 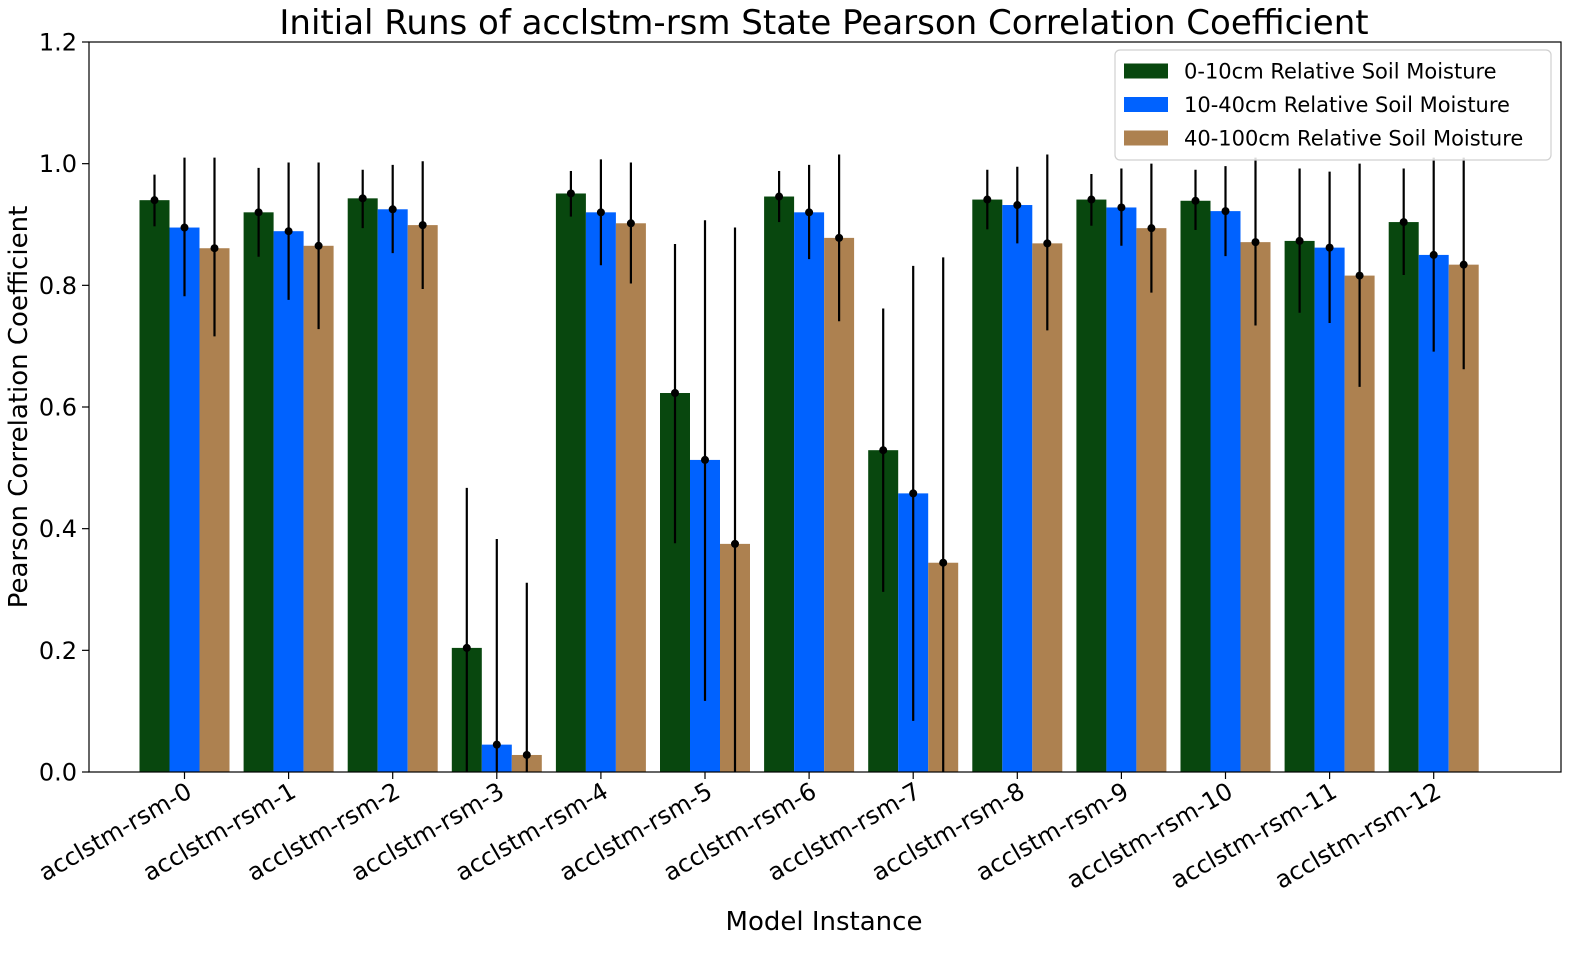 What do you see at coordinates (19, 407) in the screenshot?
I see `y-axis-label: Pearson Correlation Coefficient` at bounding box center [19, 407].